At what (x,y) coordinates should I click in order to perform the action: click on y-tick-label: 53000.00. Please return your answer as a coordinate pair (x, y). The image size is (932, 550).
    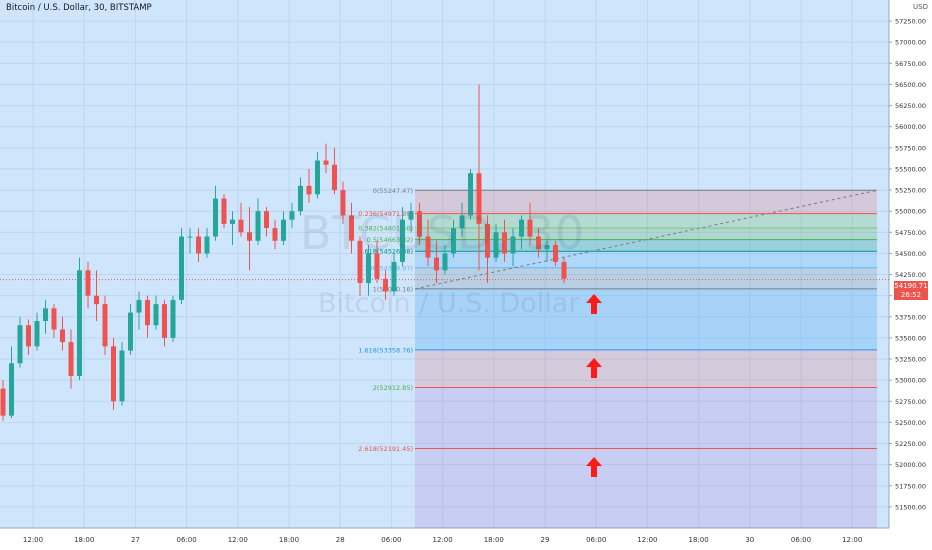
    Looking at the image, I should click on (910, 381).